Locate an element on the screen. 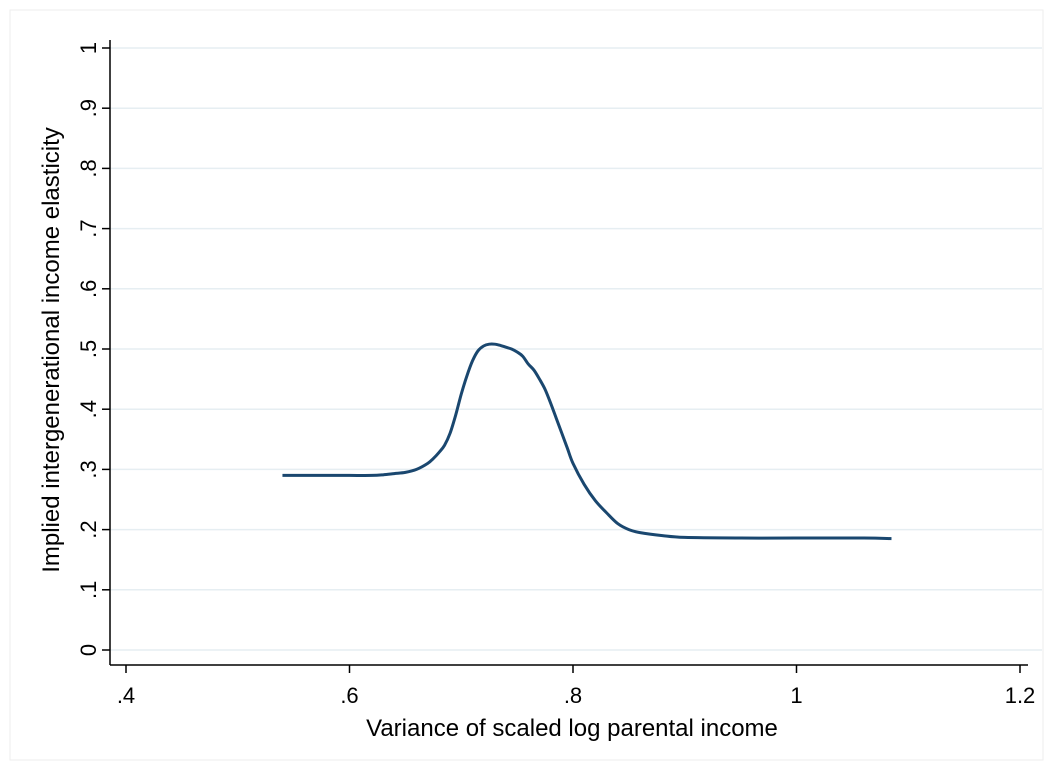 The width and height of the screenshot is (1053, 775). y-tick-label-10: 1 is located at coordinates (88, 48).